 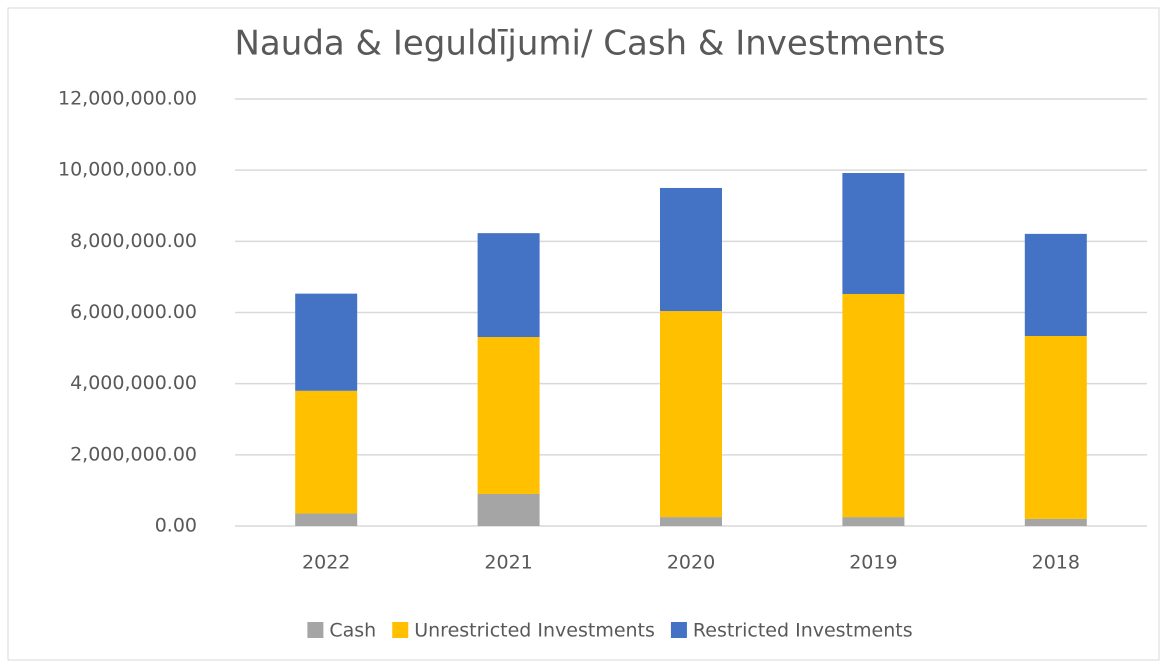 What do you see at coordinates (133, 383) in the screenshot?
I see `y-tick-label: 4,000,000.00` at bounding box center [133, 383].